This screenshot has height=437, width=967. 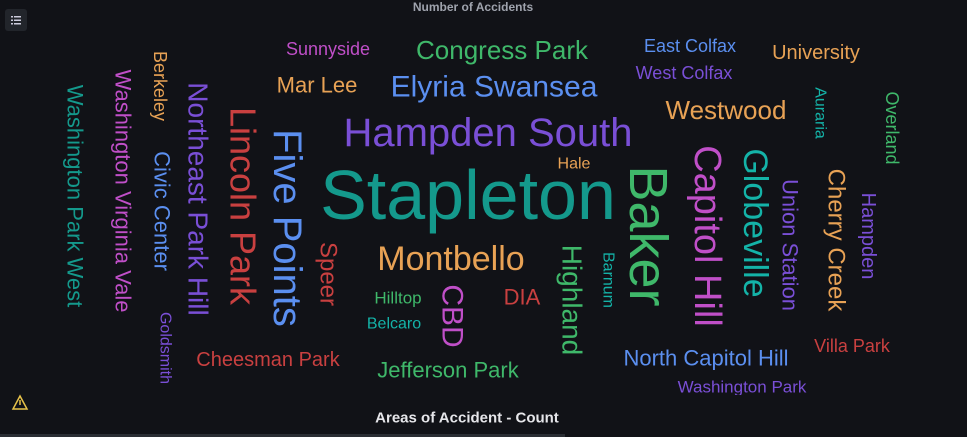 I want to click on word: Hale, so click(x=574, y=164).